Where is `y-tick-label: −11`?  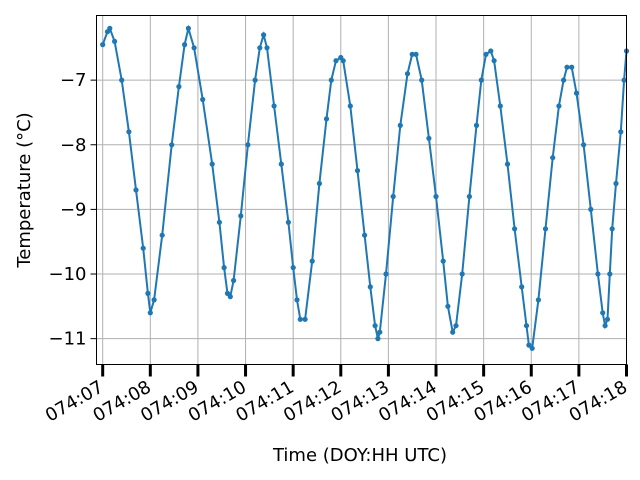
y-tick-label: −11 is located at coordinates (68, 339).